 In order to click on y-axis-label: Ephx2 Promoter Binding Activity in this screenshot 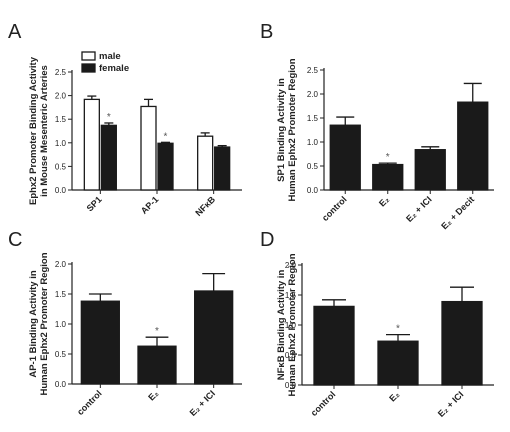, I will do `click(33, 130)`.